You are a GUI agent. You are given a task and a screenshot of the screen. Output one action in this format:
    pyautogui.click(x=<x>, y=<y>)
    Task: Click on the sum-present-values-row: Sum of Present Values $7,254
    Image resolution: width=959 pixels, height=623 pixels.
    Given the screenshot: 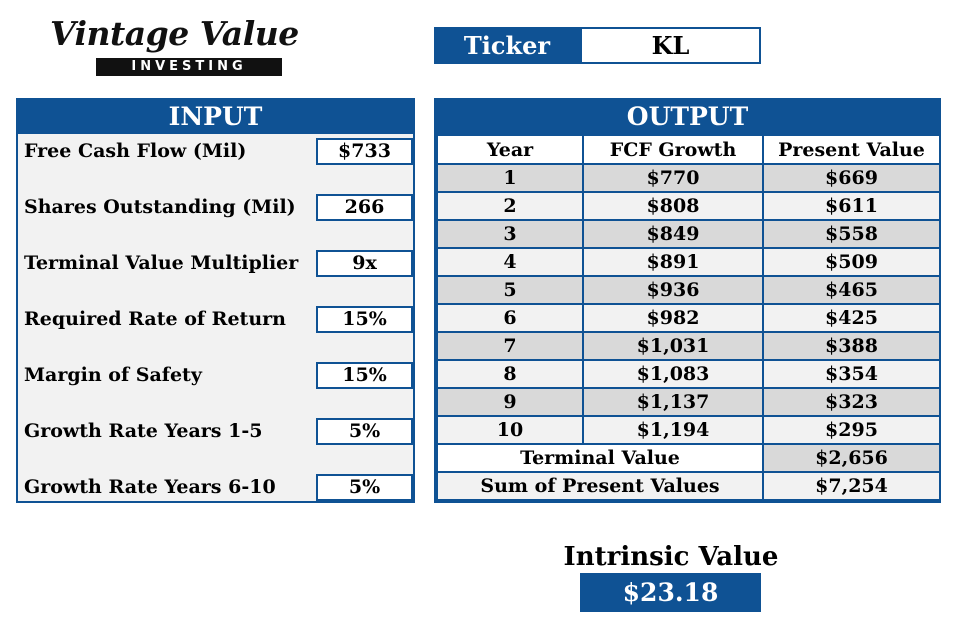 What is the action you would take?
    pyautogui.click(x=688, y=486)
    